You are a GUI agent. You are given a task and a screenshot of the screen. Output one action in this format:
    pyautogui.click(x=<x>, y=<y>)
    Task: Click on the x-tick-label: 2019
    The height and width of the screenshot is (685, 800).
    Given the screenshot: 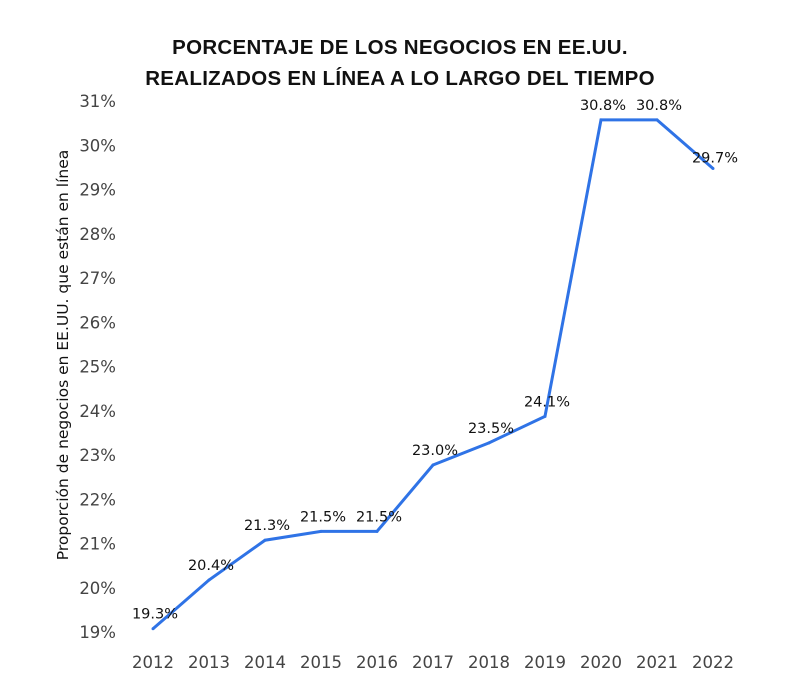 What is the action you would take?
    pyautogui.click(x=545, y=662)
    